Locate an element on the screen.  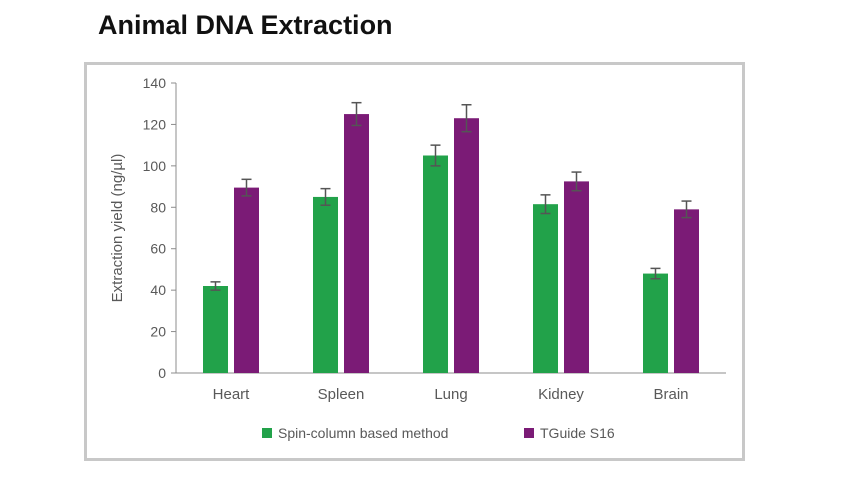
y-tick-label: 80 is located at coordinates (158, 207).